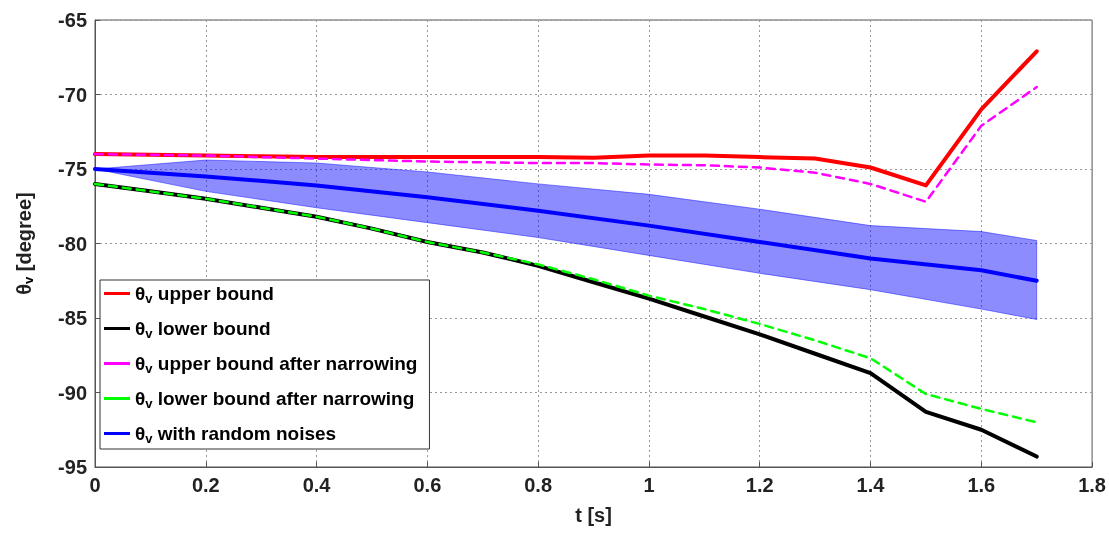  I want to click on x-tick-label: 1.8, so click(1092, 485).